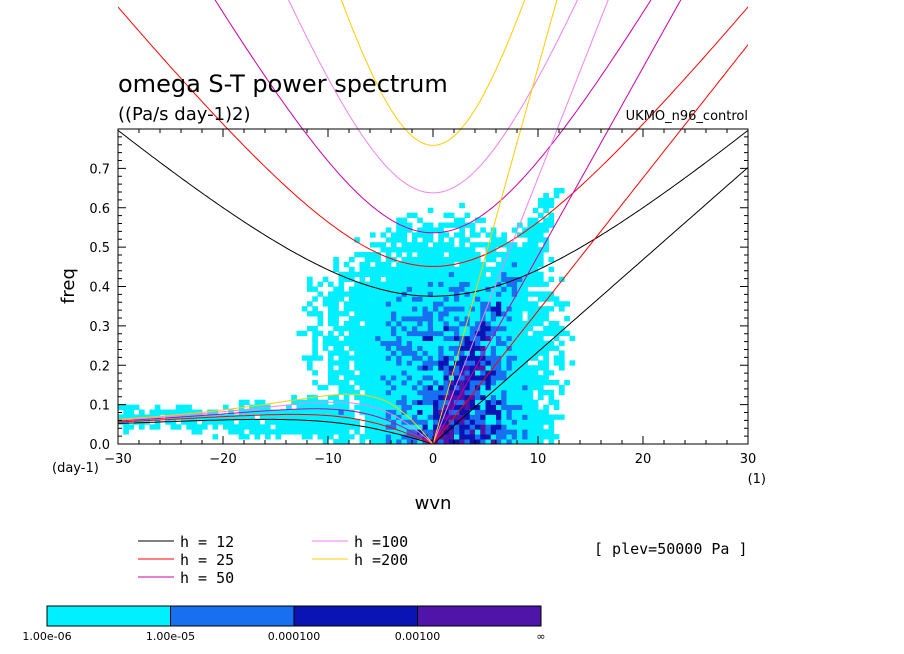 Image resolution: width=904 pixels, height=654 pixels. What do you see at coordinates (232, 616) in the screenshot?
I see `colorbar-swatch` at bounding box center [232, 616].